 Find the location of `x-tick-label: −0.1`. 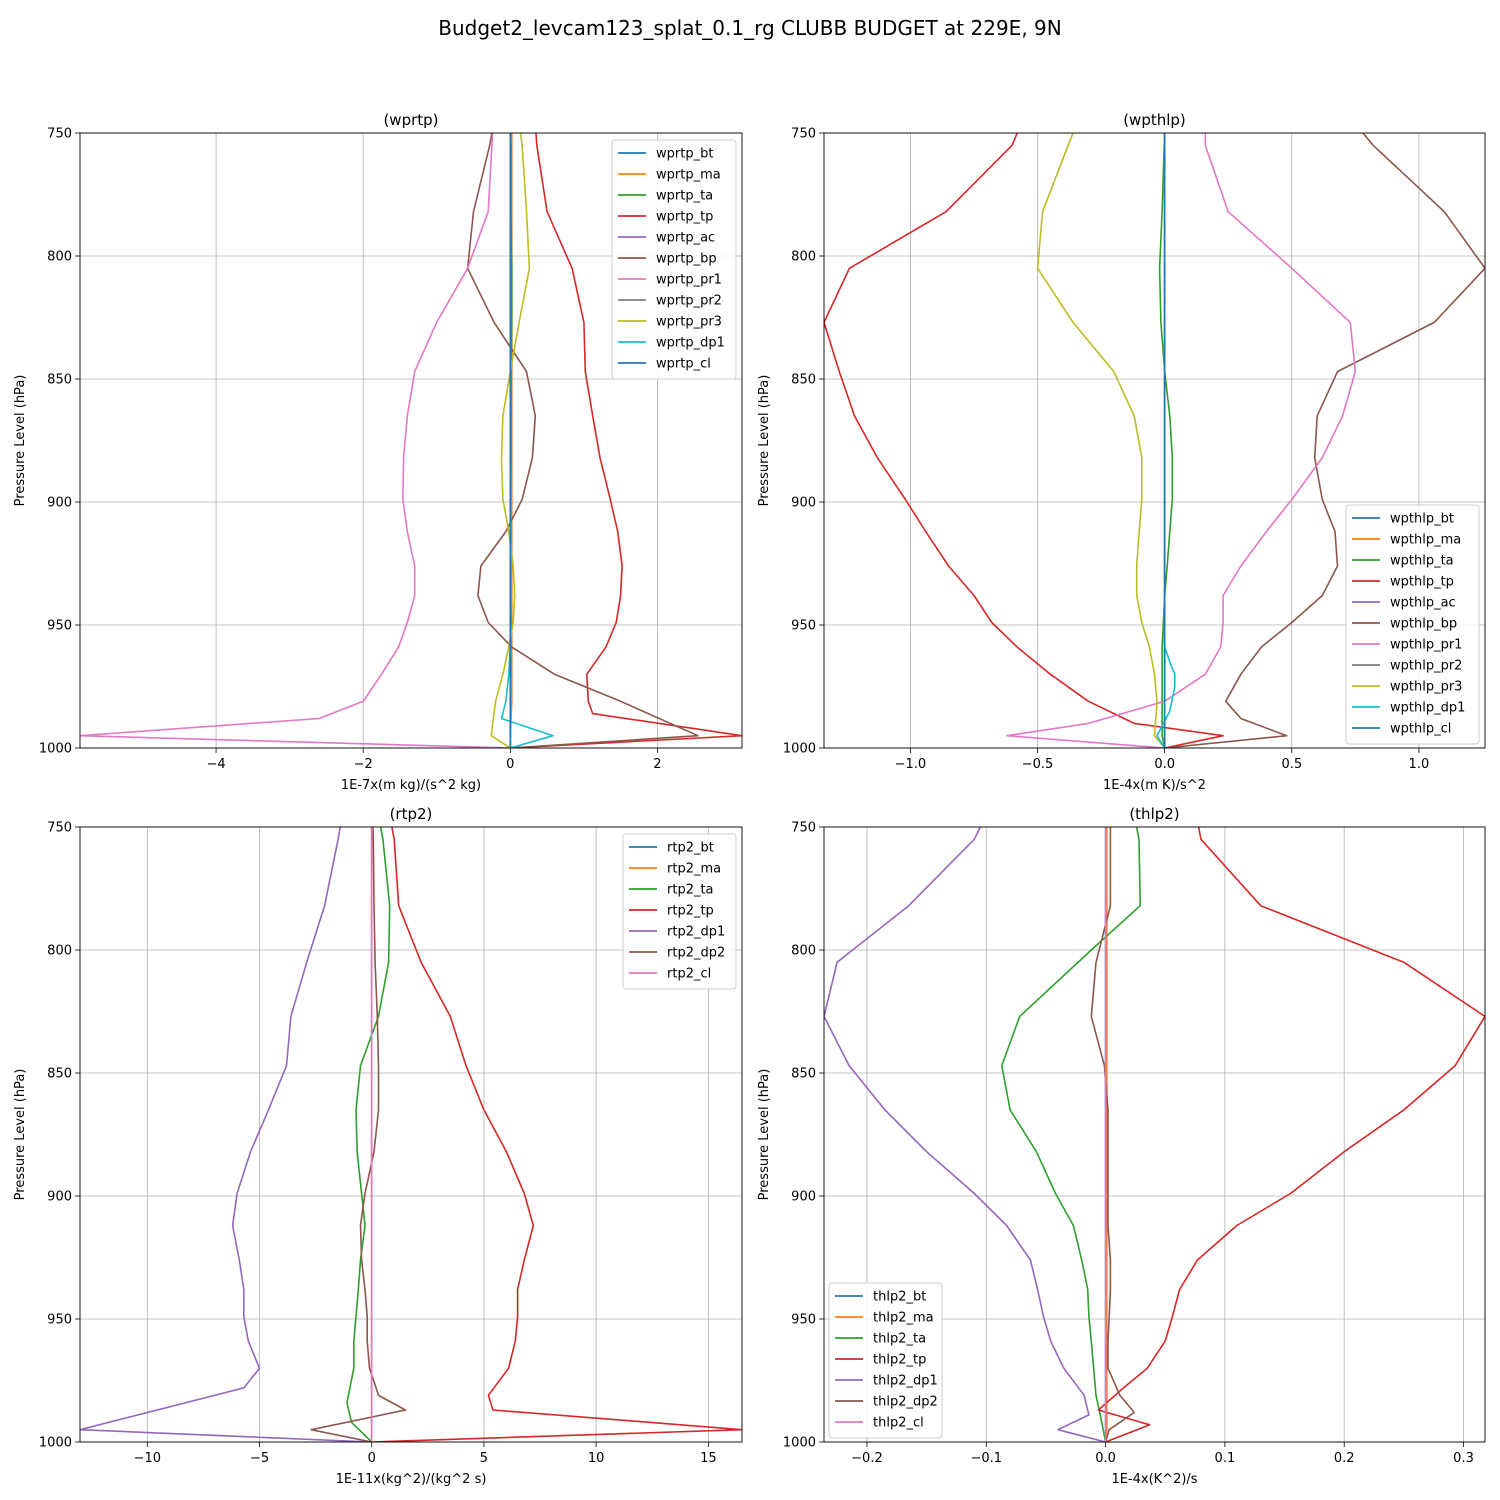

x-tick-label: −0.1 is located at coordinates (986, 1458).